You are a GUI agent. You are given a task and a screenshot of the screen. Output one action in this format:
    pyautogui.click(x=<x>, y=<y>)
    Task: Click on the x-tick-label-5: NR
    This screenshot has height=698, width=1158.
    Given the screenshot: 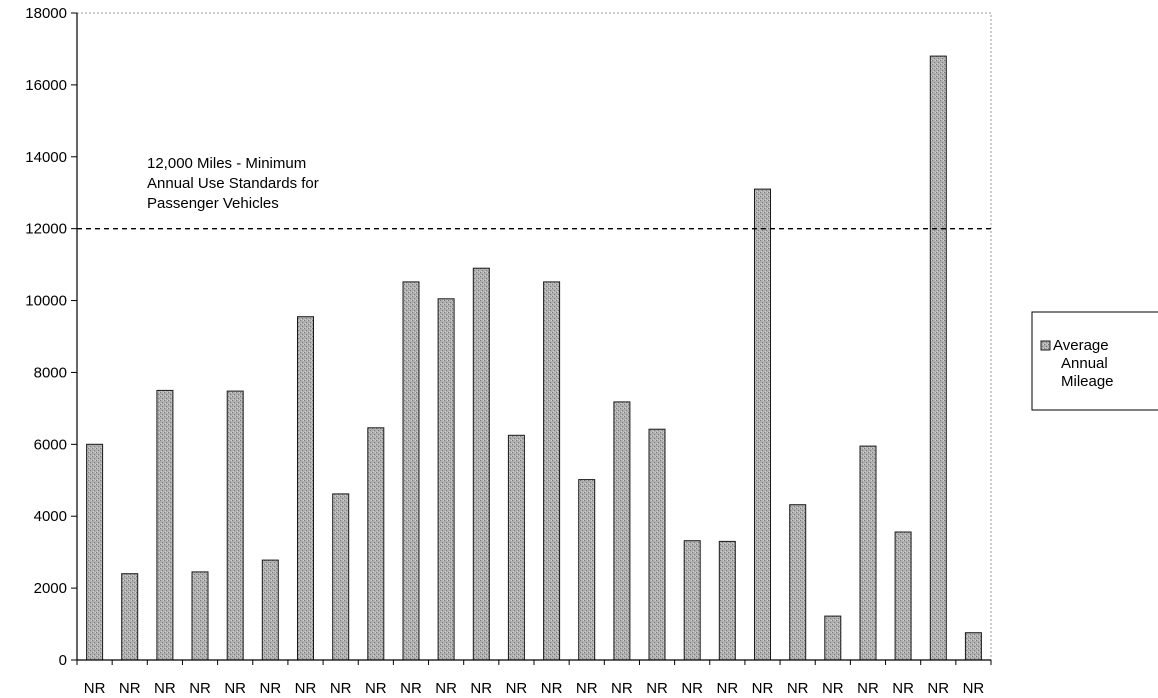 What is the action you would take?
    pyautogui.click(x=235, y=688)
    